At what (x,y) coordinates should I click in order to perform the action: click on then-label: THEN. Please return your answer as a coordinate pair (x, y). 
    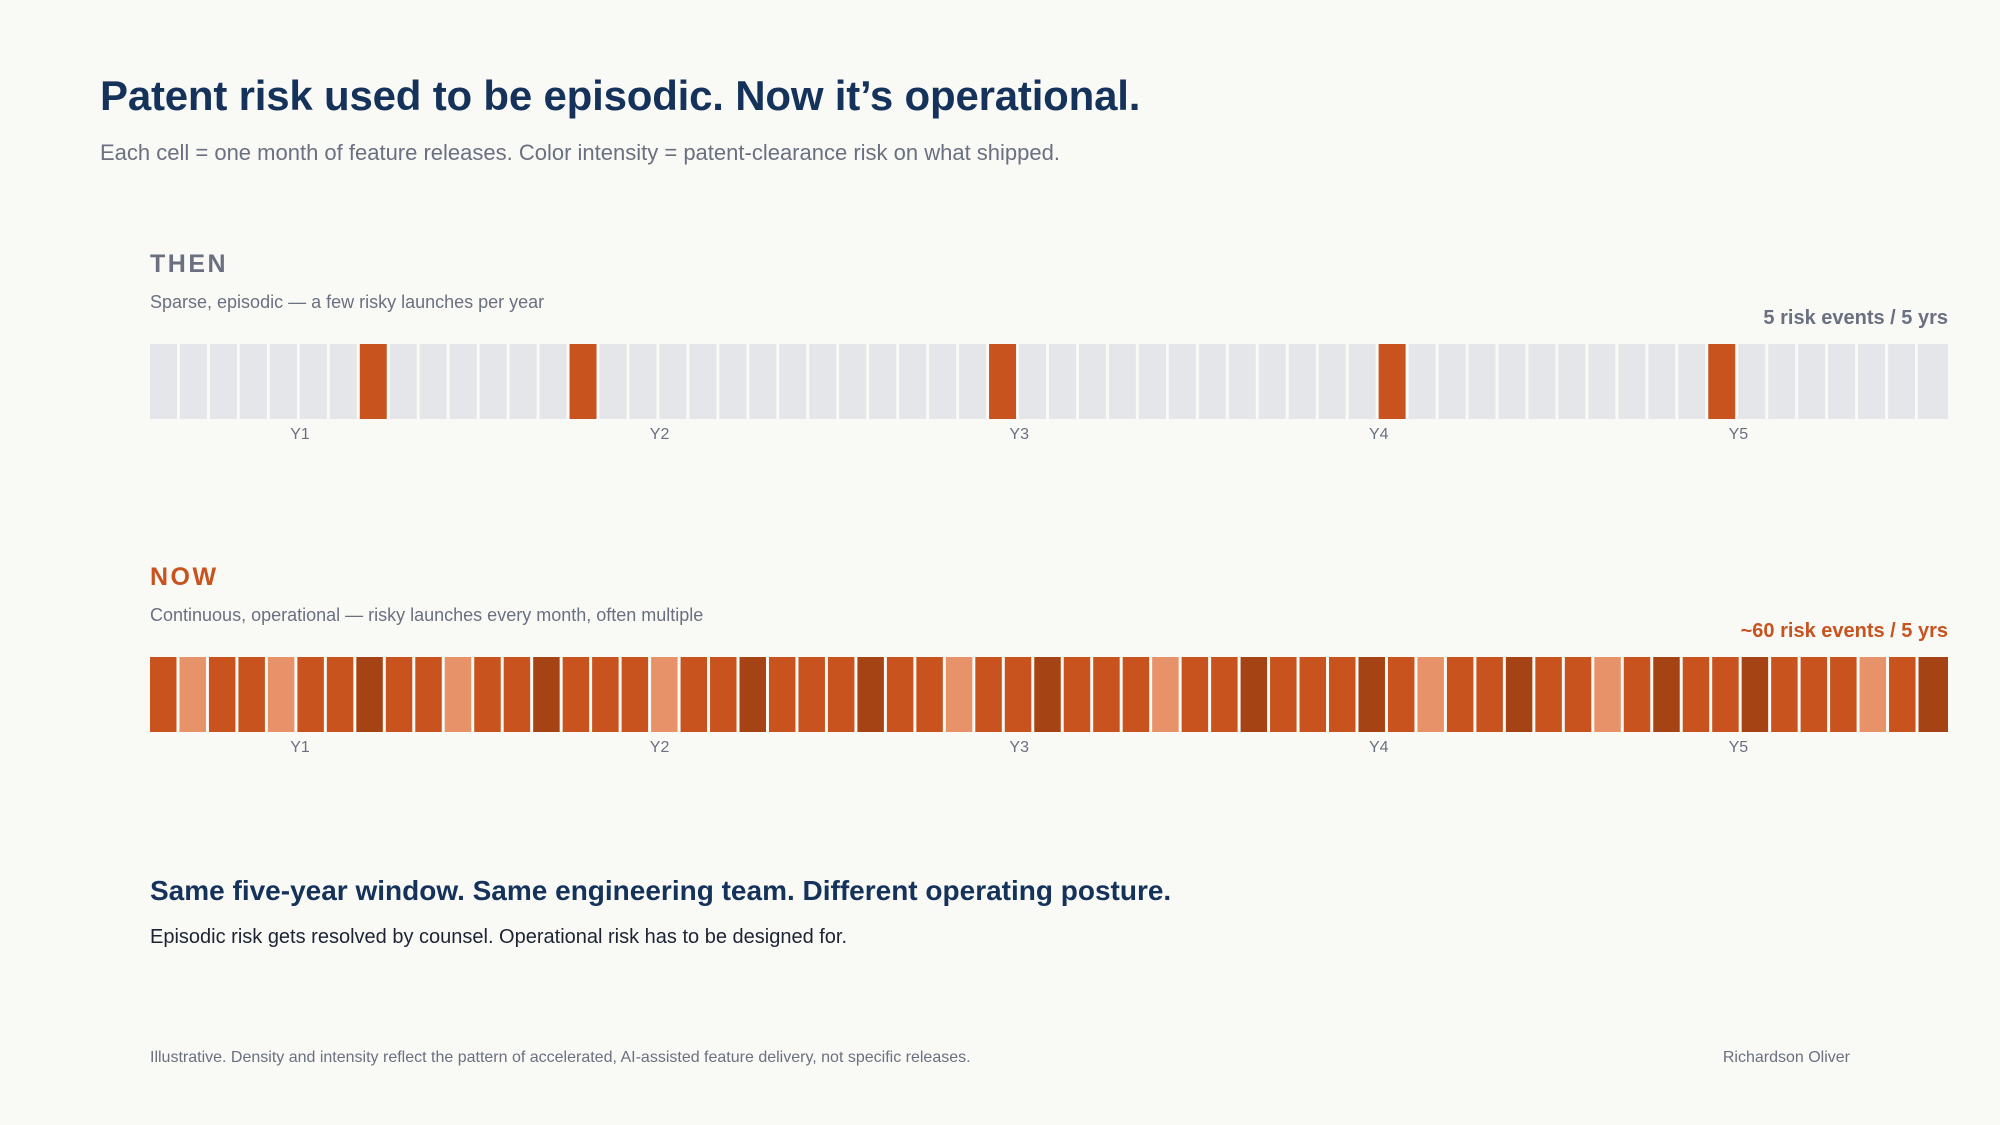
    Looking at the image, I should click on (189, 264).